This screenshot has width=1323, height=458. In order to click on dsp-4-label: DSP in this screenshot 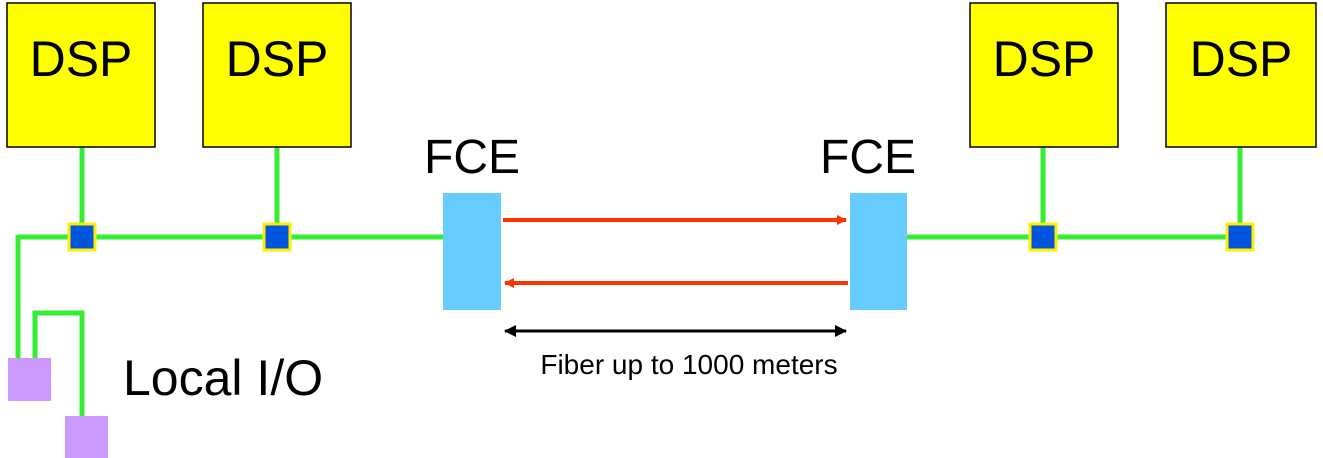, I will do `click(1241, 59)`.